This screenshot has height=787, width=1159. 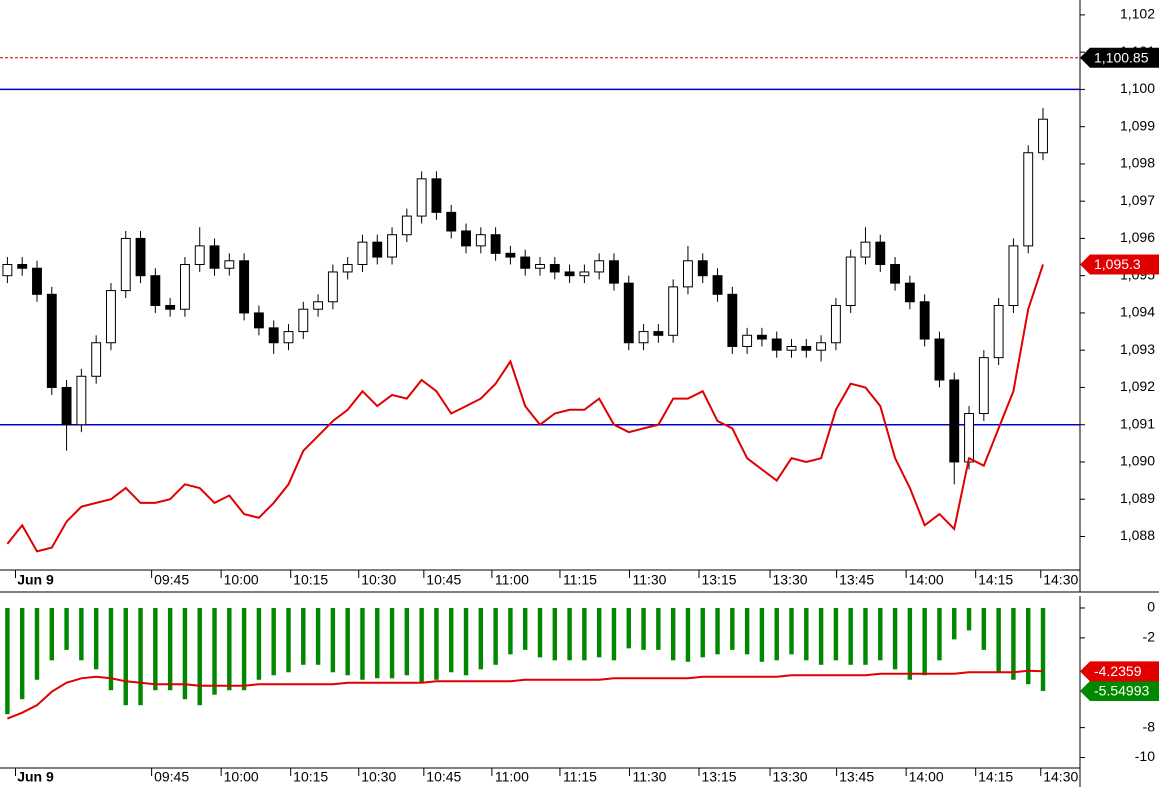 What do you see at coordinates (35, 580) in the screenshot?
I see `x-tick-label: Jun 9` at bounding box center [35, 580].